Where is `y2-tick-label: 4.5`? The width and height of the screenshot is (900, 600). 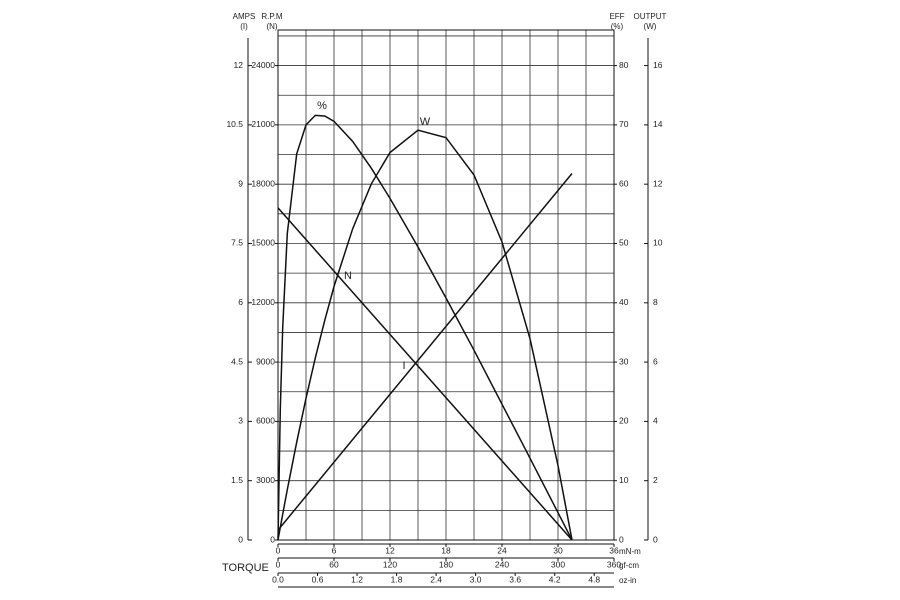
y2-tick-label: 4.5 is located at coordinates (237, 361).